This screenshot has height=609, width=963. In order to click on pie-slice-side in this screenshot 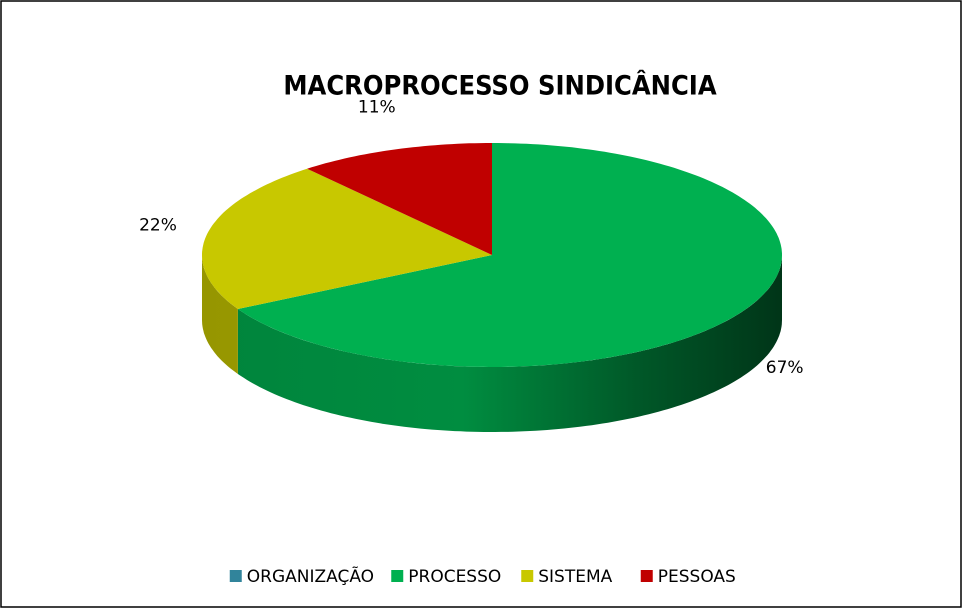, I will do `click(220, 314)`.